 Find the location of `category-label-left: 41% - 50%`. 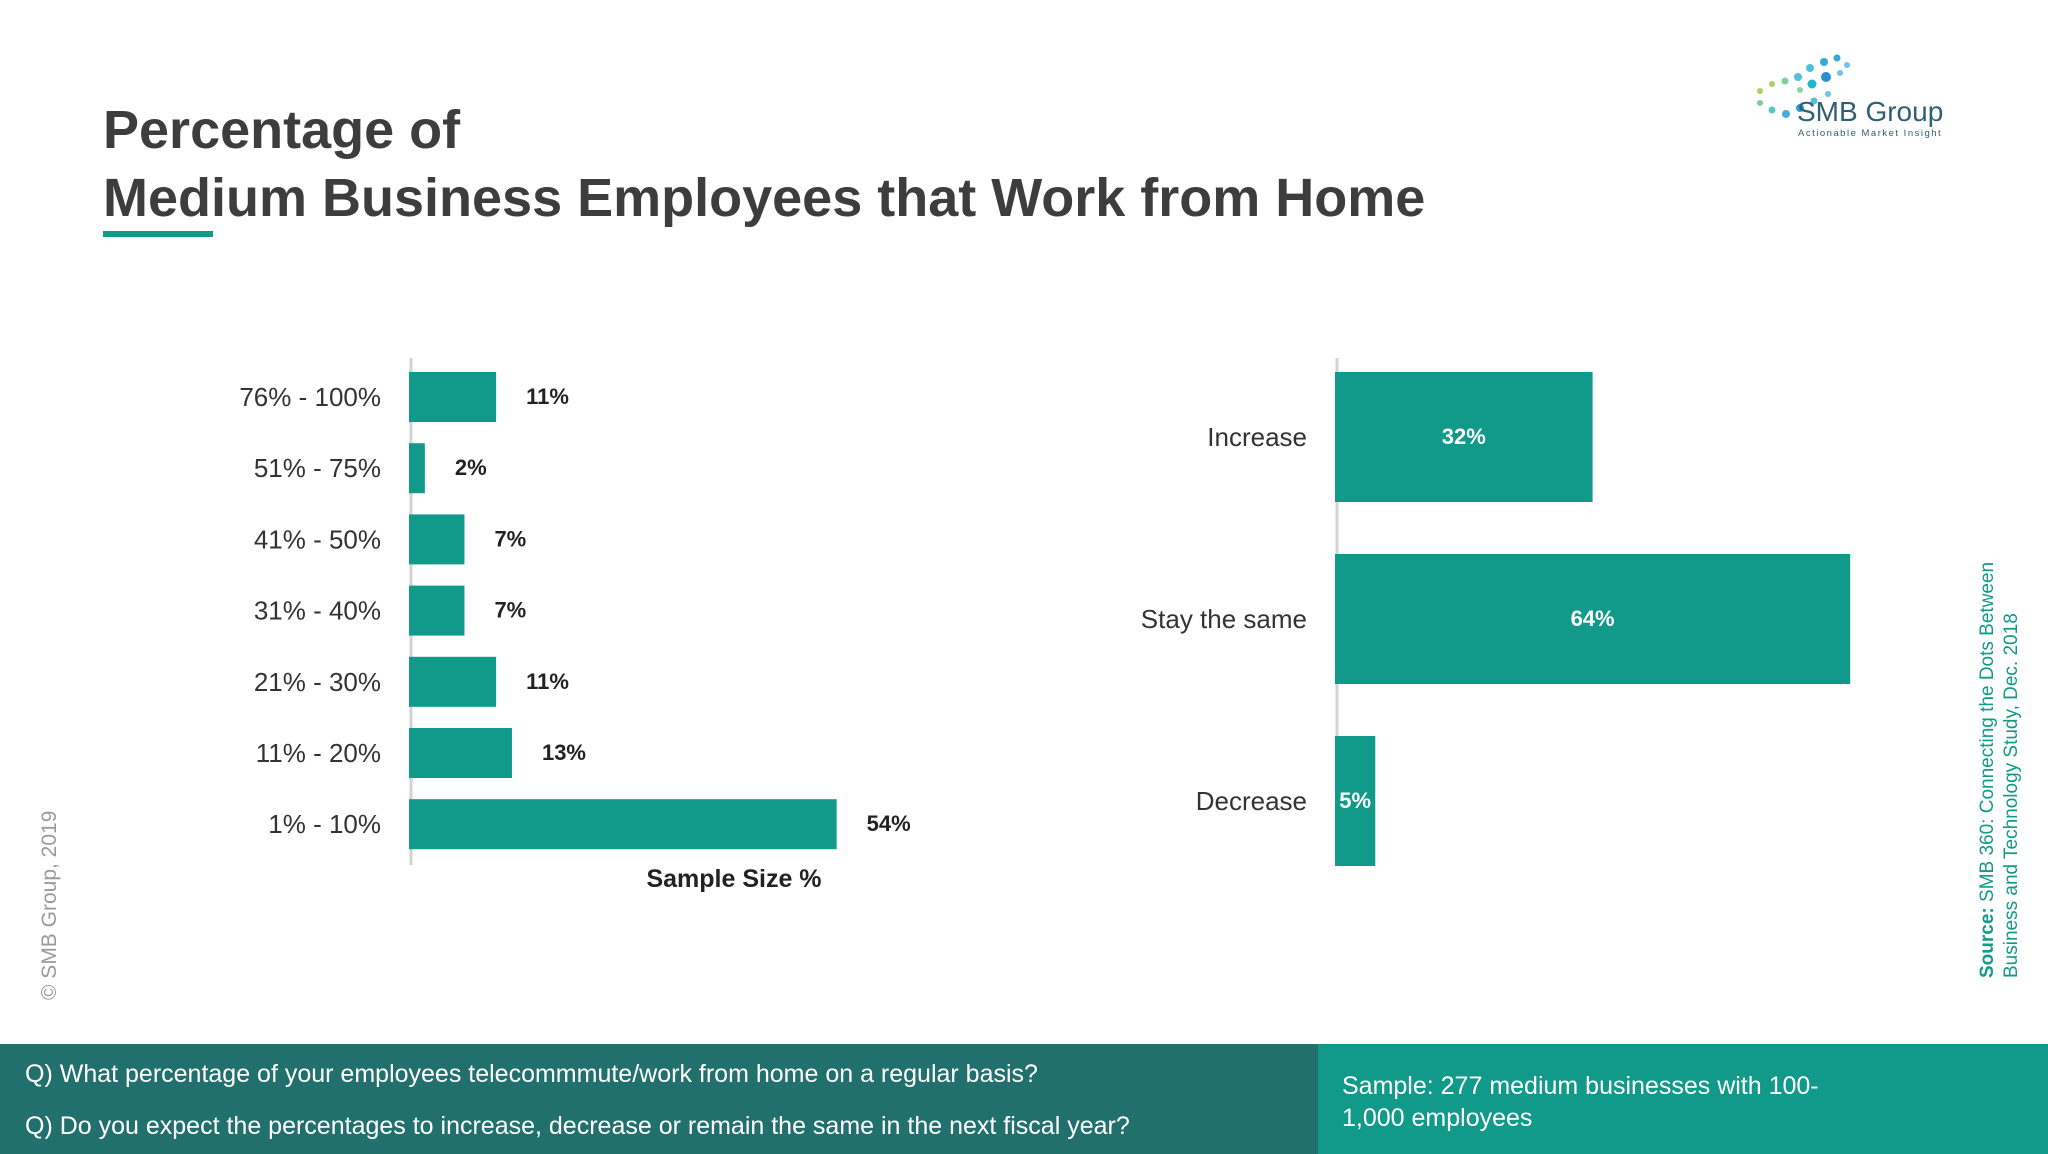

category-label-left: 41% - 50% is located at coordinates (317, 539).